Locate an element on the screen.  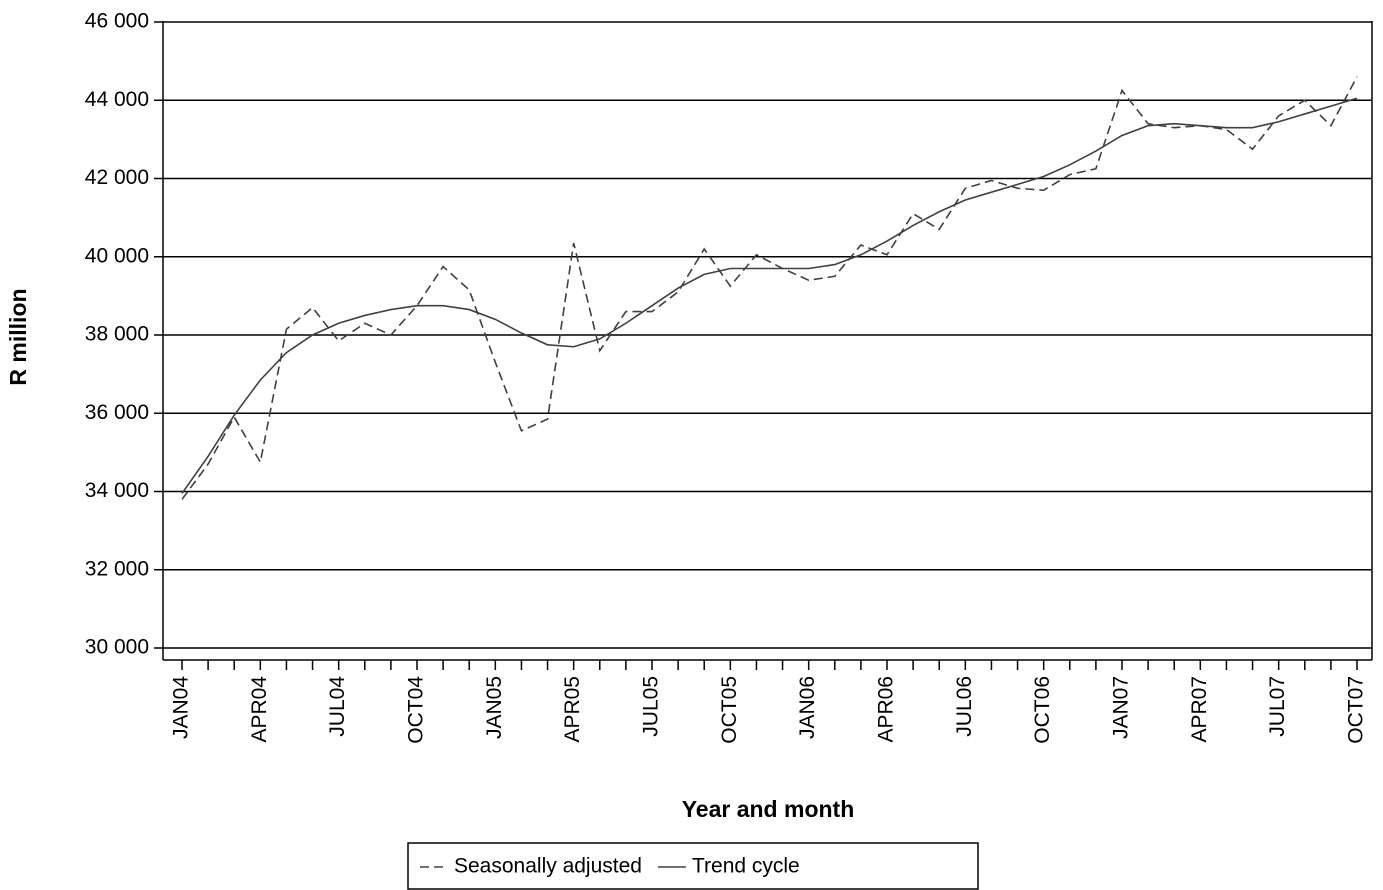
x-tick-label: JAN04 is located at coordinates (181, 707).